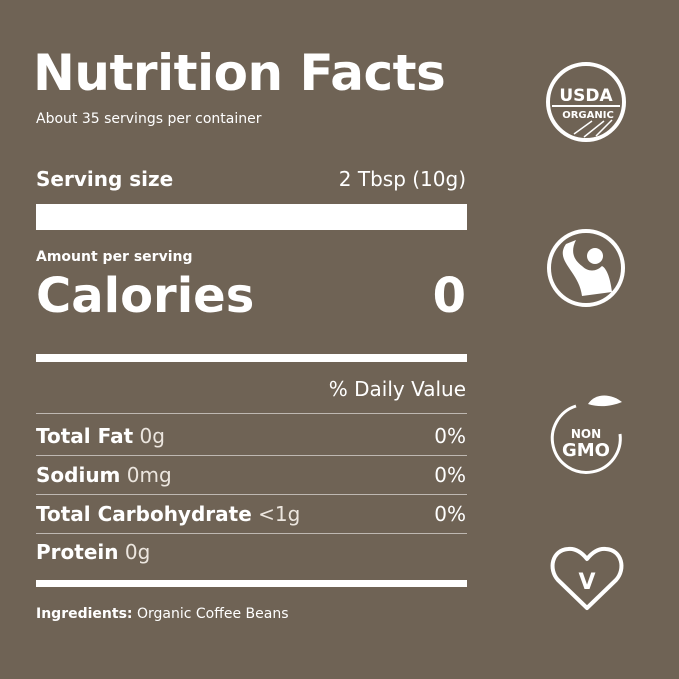 The height and width of the screenshot is (679, 679). Describe the element at coordinates (251, 583) in the screenshot. I see `bottom-divider` at that location.